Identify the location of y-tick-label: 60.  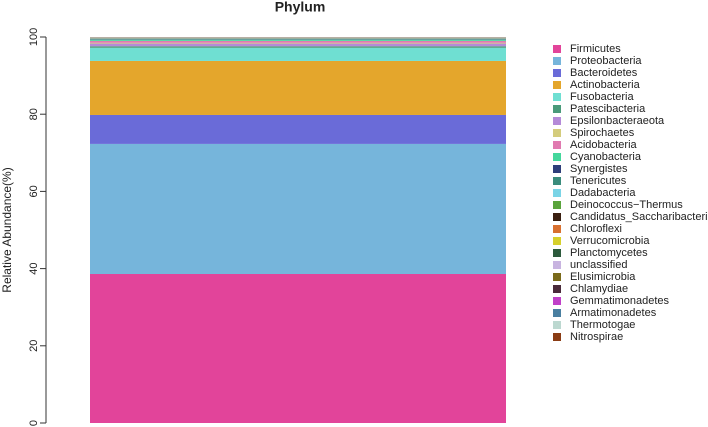
(34, 191).